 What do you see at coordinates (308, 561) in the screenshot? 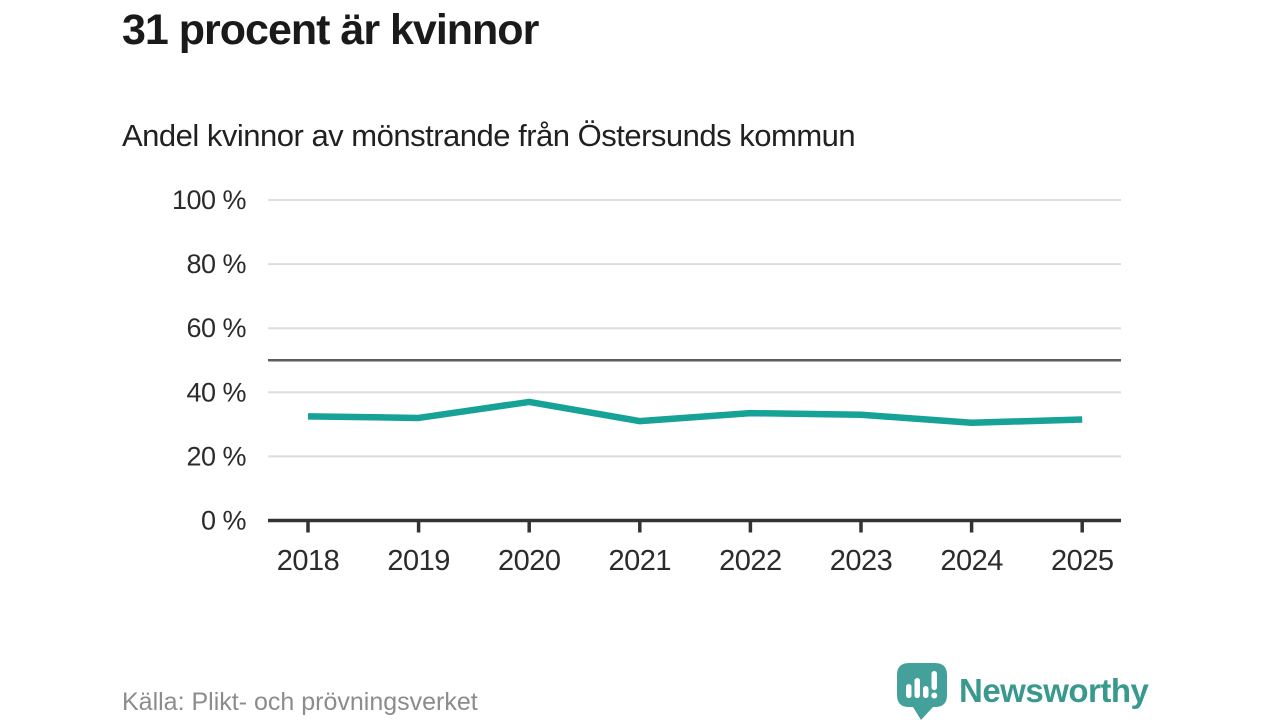
I see `x-tick-label: 2018` at bounding box center [308, 561].